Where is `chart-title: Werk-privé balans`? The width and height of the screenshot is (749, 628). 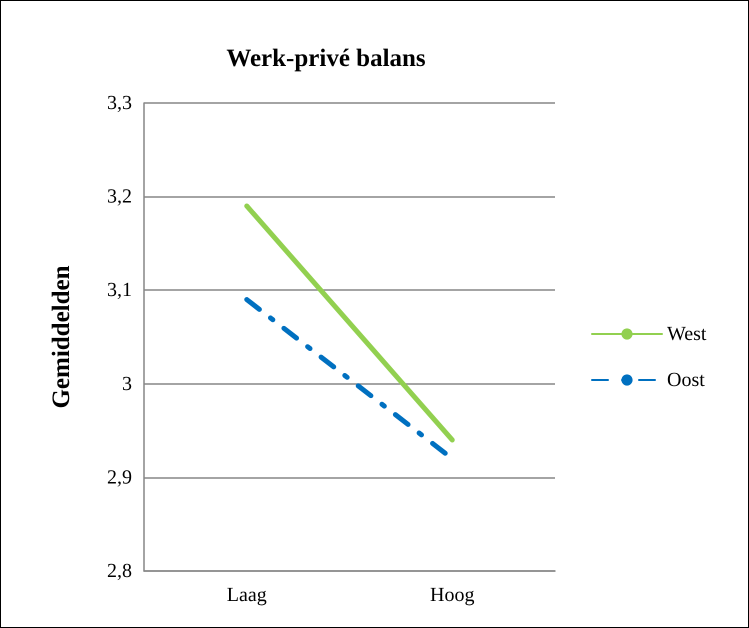
chart-title: Werk-privé balans is located at coordinates (326, 58).